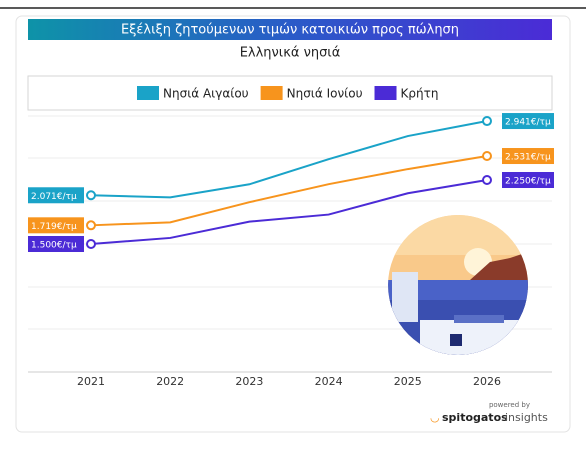  Describe the element at coordinates (420, 94) in the screenshot. I see `legend-label: Κρήτη` at that location.